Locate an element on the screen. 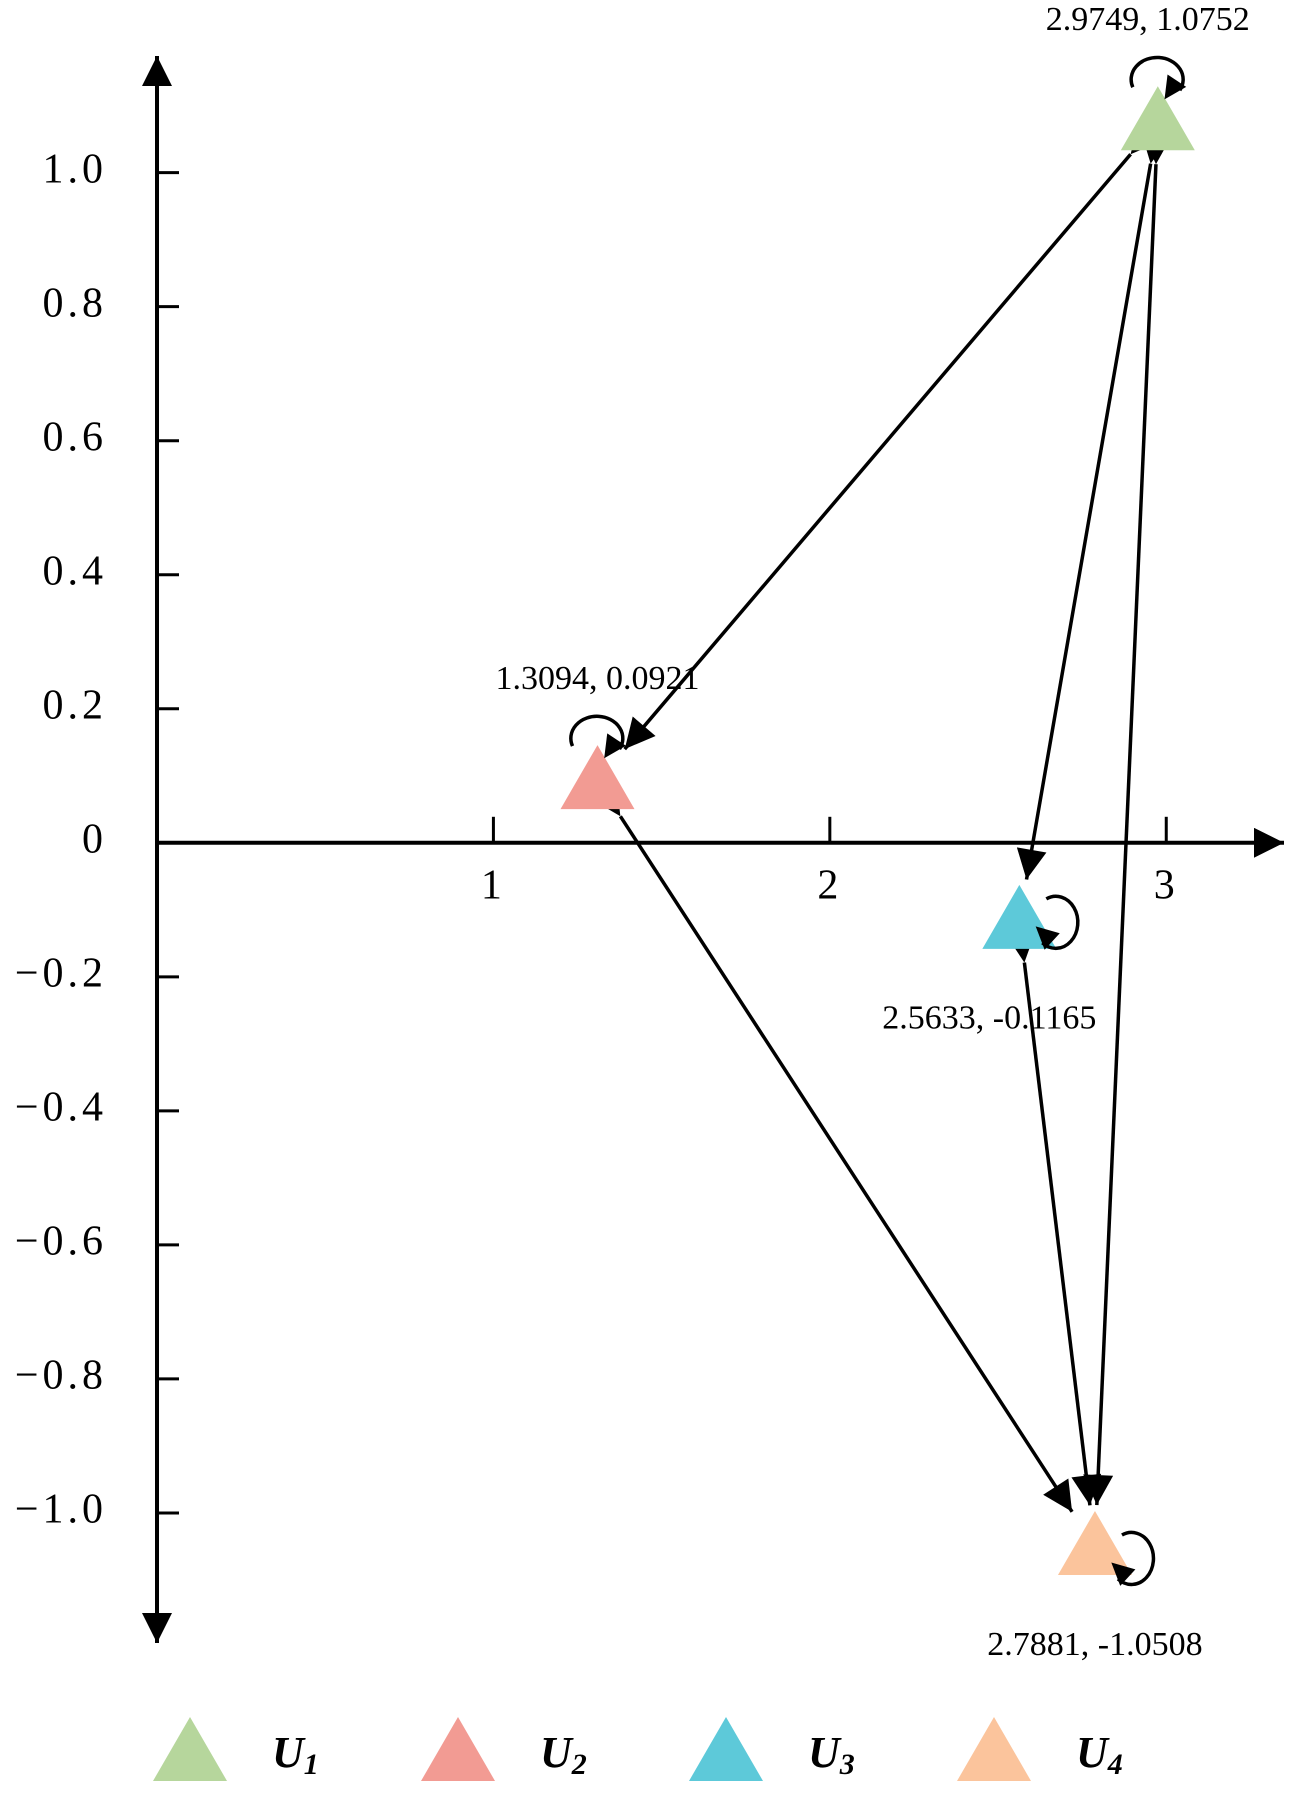 This screenshot has width=1306, height=1802. data-label: 2.7881, -1.0508 is located at coordinates (1094, 1644).